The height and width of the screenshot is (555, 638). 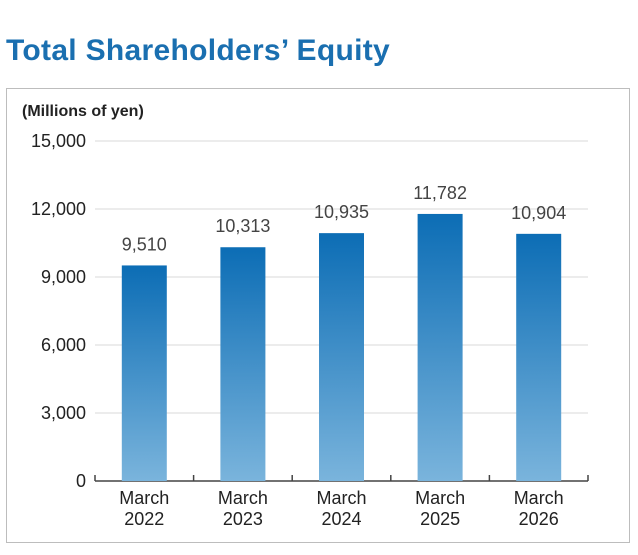 I want to click on x-tick-label: 2025, so click(x=440, y=519).